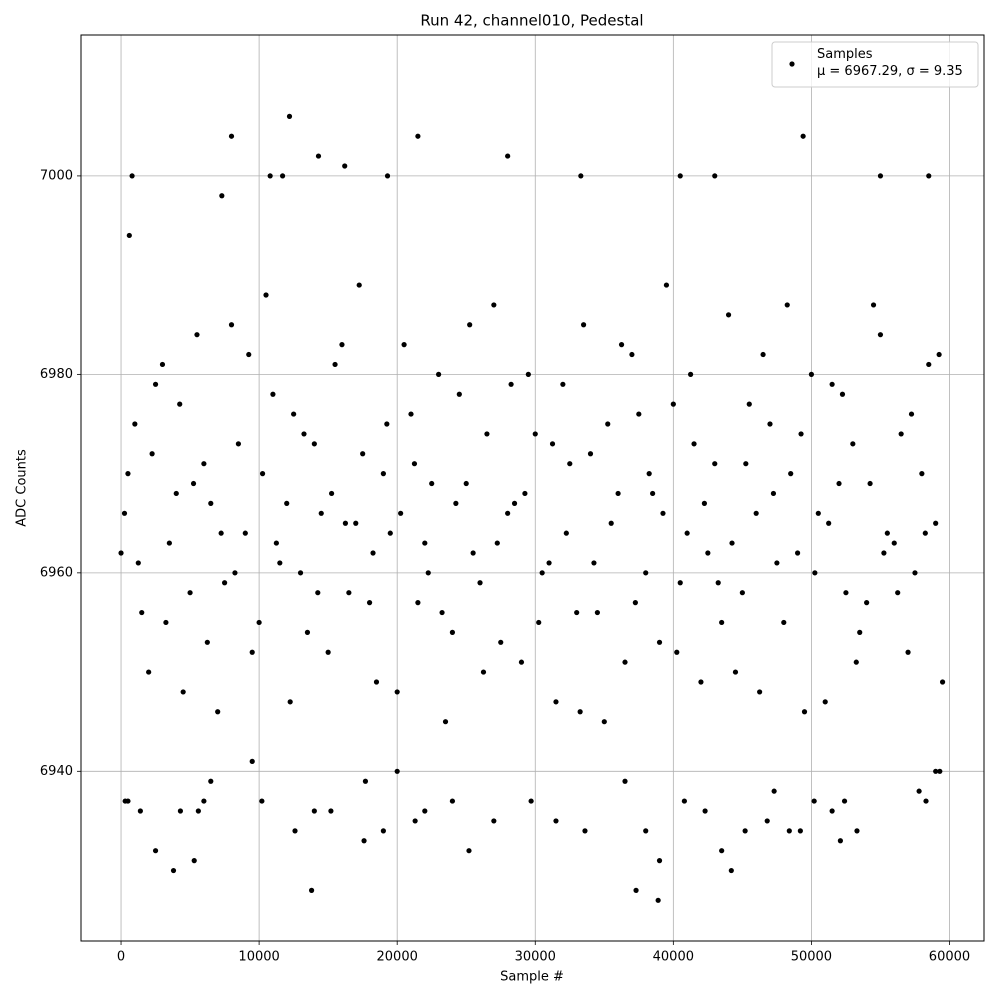 The width and height of the screenshot is (1000, 1004). I want to click on x-axis-label: Sample #, so click(532, 977).